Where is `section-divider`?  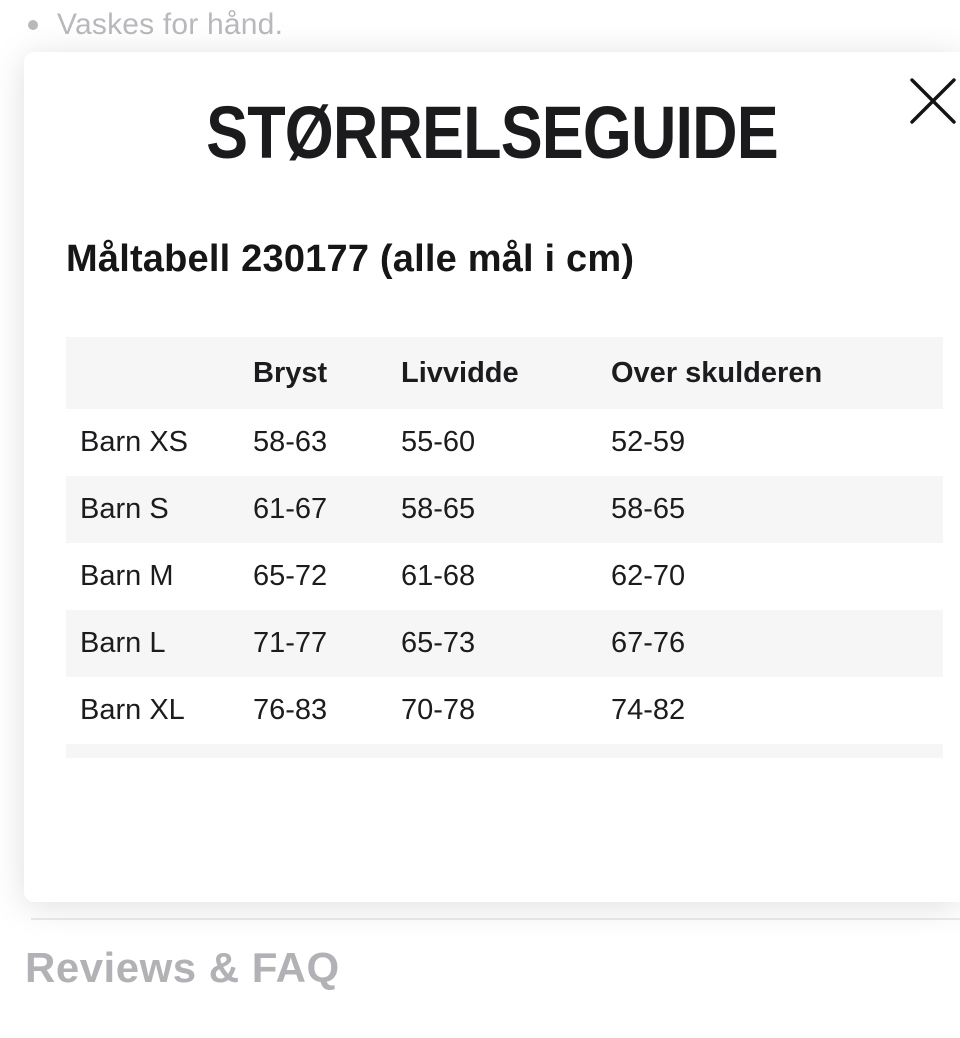 section-divider is located at coordinates (495, 919).